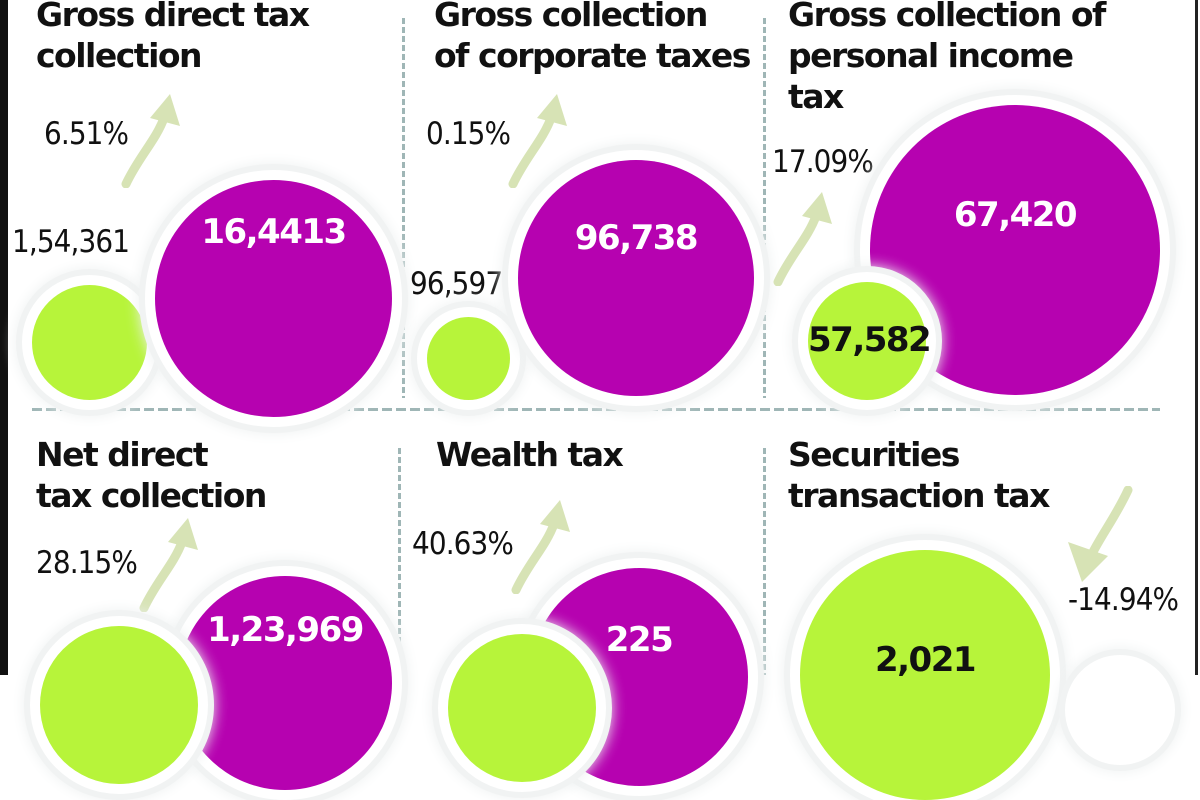  I want to click on current-value-bubble: 96,738, so click(636, 278).